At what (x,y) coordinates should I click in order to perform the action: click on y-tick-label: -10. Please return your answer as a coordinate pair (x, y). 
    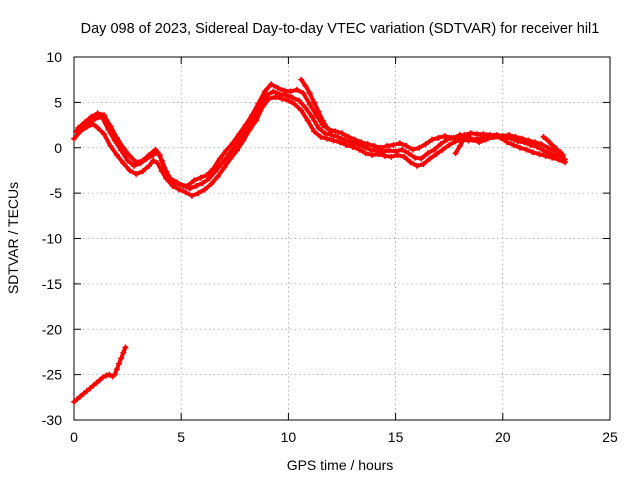
    Looking at the image, I should click on (52, 239).